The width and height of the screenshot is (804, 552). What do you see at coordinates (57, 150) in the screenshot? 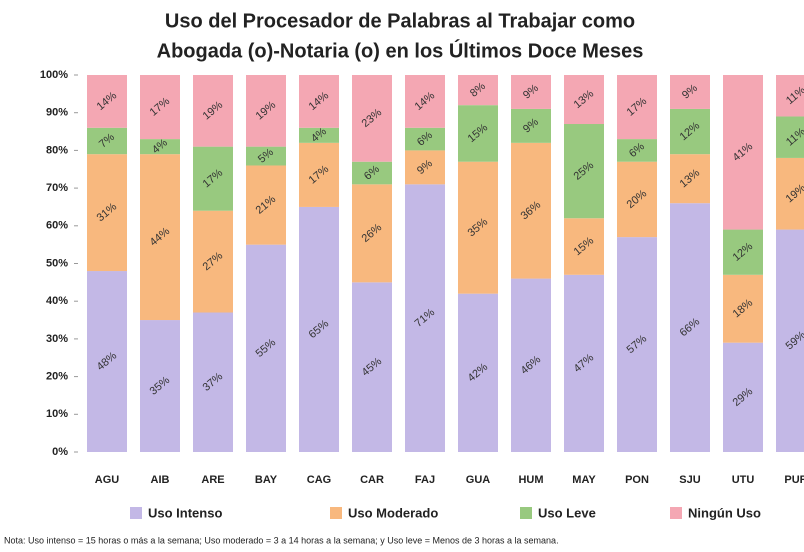
I see `y-tick-label: 80%` at bounding box center [57, 150].